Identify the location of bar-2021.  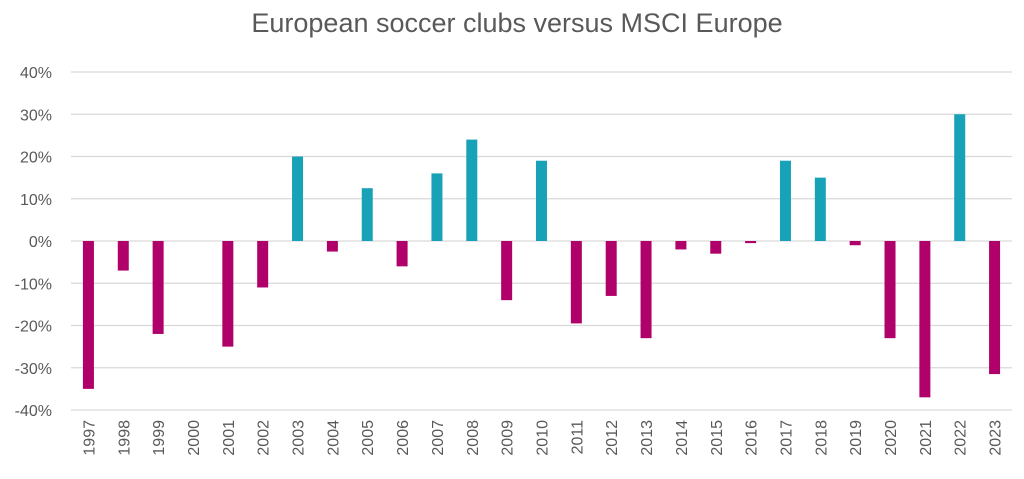
(925, 319).